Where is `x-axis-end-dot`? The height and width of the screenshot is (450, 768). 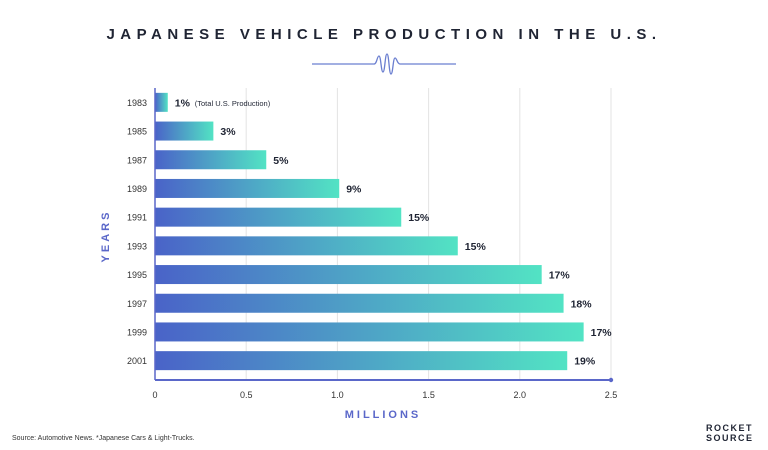 x-axis-end-dot is located at coordinates (611, 380).